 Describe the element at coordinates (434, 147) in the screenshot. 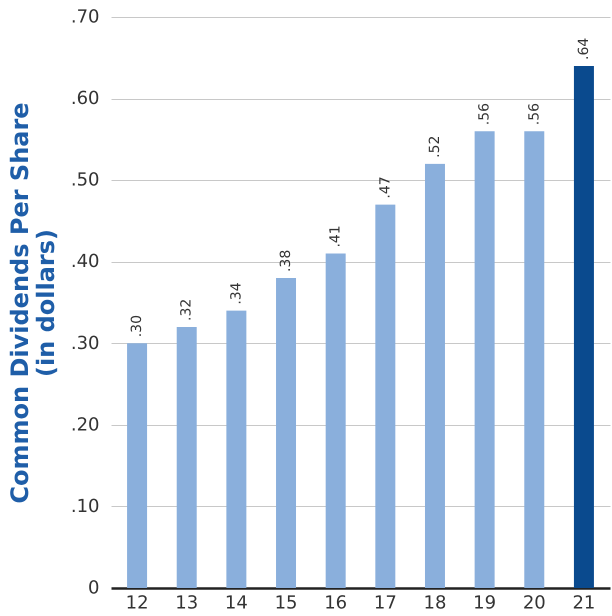

I see `data-label: .52` at that location.